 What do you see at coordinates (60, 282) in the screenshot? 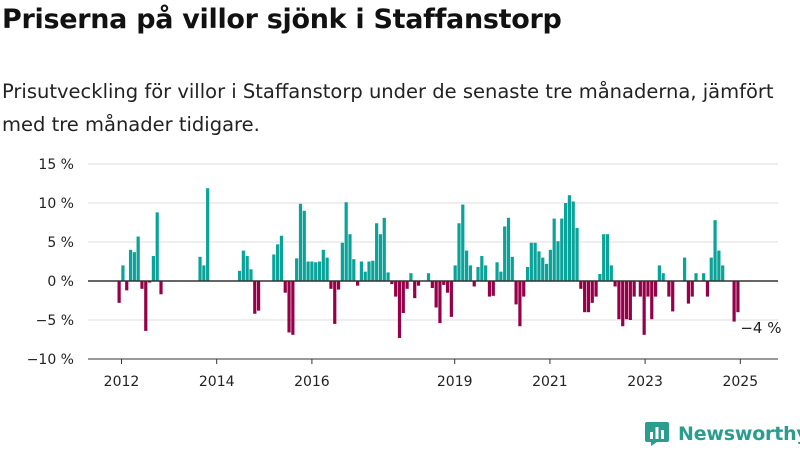
I see `y-tick-label: 0 %` at bounding box center [60, 282].